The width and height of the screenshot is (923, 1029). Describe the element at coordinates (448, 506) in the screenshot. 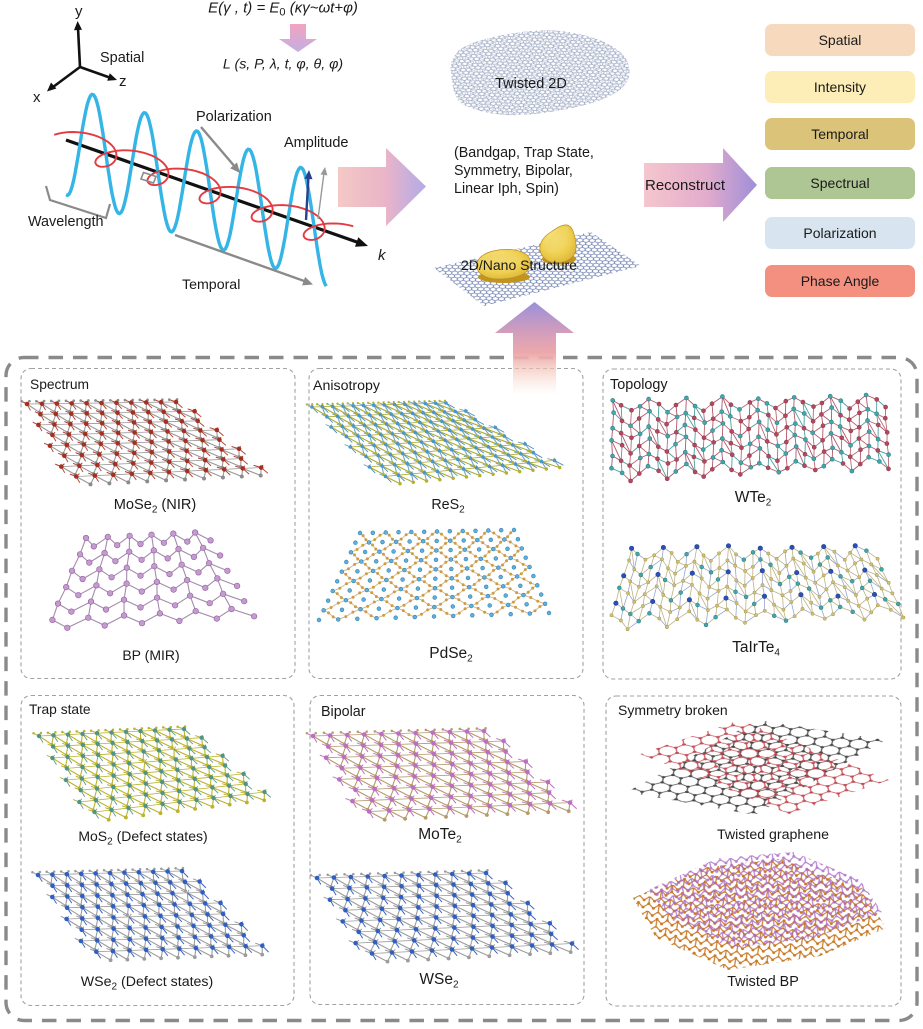

I see `svg-text: ReS2` at that location.